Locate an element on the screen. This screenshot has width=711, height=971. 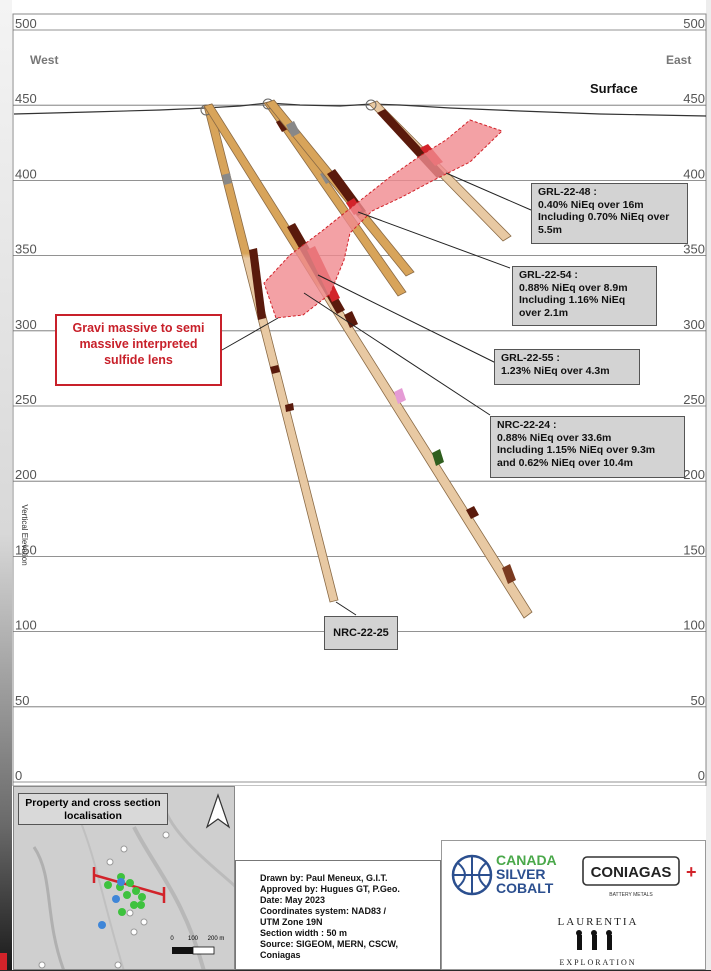
svg-text: COBALT is located at coordinates (525, 888).